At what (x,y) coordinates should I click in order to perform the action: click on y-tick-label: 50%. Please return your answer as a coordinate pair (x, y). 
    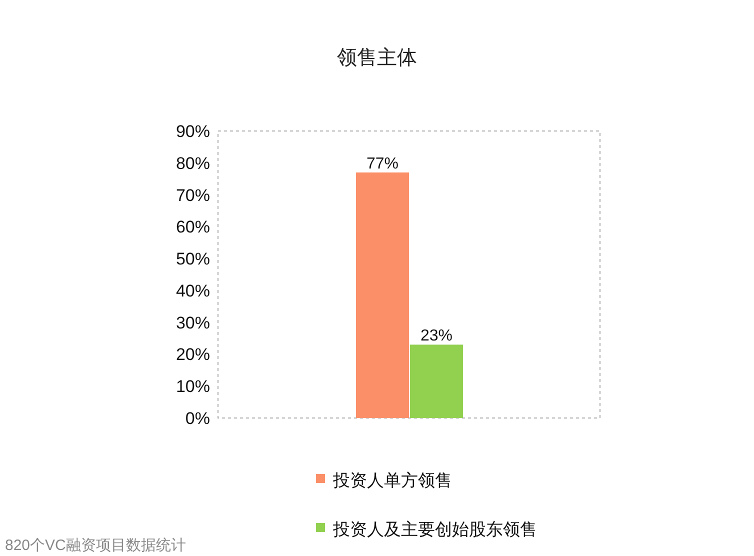
    Looking at the image, I should click on (193, 259).